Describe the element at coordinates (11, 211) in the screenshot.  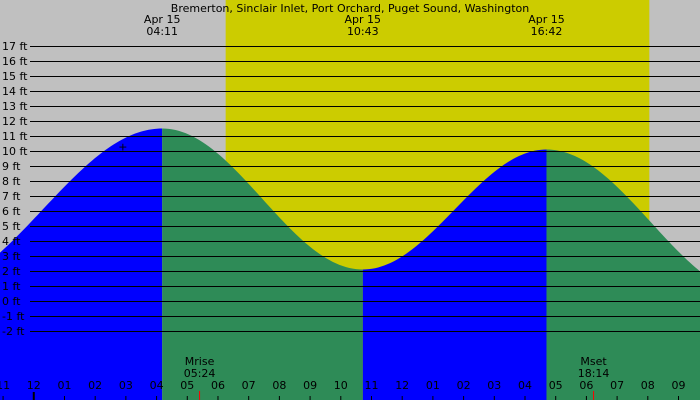
I see `y-tick-label: 6 ft` at that location.